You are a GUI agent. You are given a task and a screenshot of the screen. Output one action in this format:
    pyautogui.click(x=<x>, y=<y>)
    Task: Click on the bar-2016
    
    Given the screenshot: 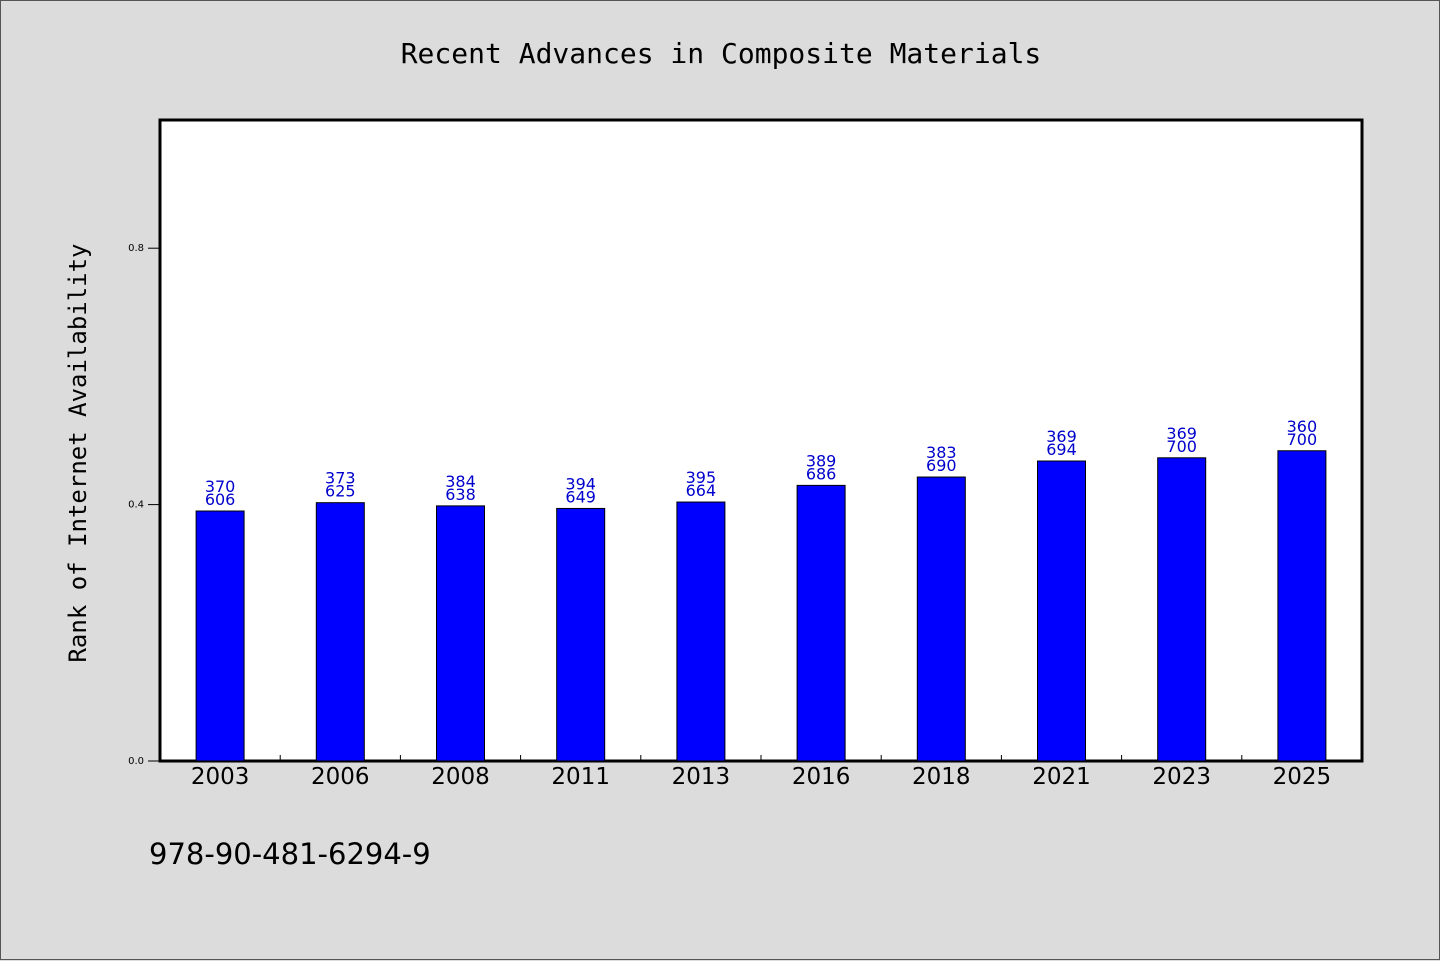 What is the action you would take?
    pyautogui.click(x=821, y=623)
    